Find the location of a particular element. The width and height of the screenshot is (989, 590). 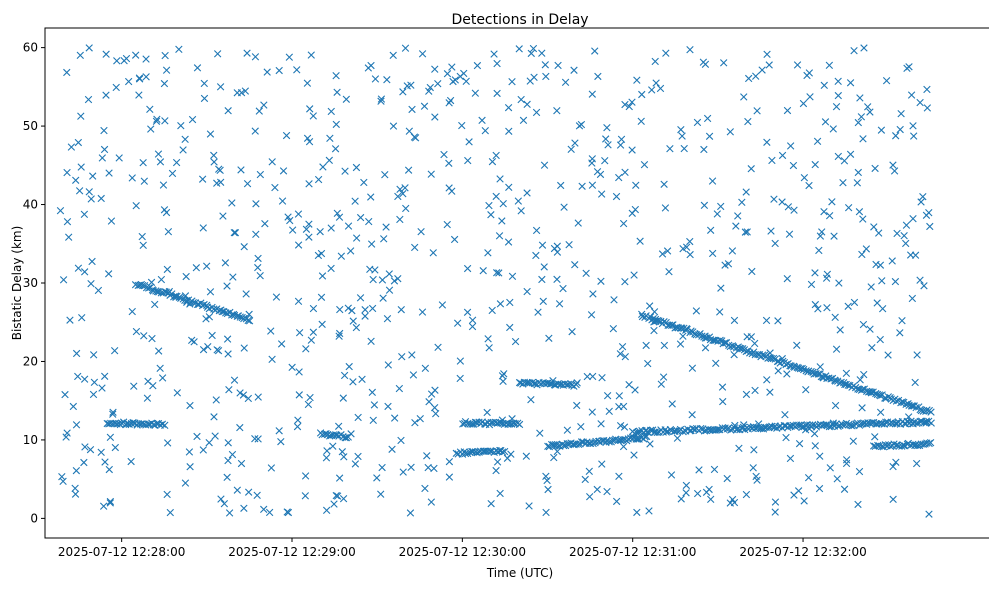

x-axis-label: Time (UTC) is located at coordinates (519, 573).